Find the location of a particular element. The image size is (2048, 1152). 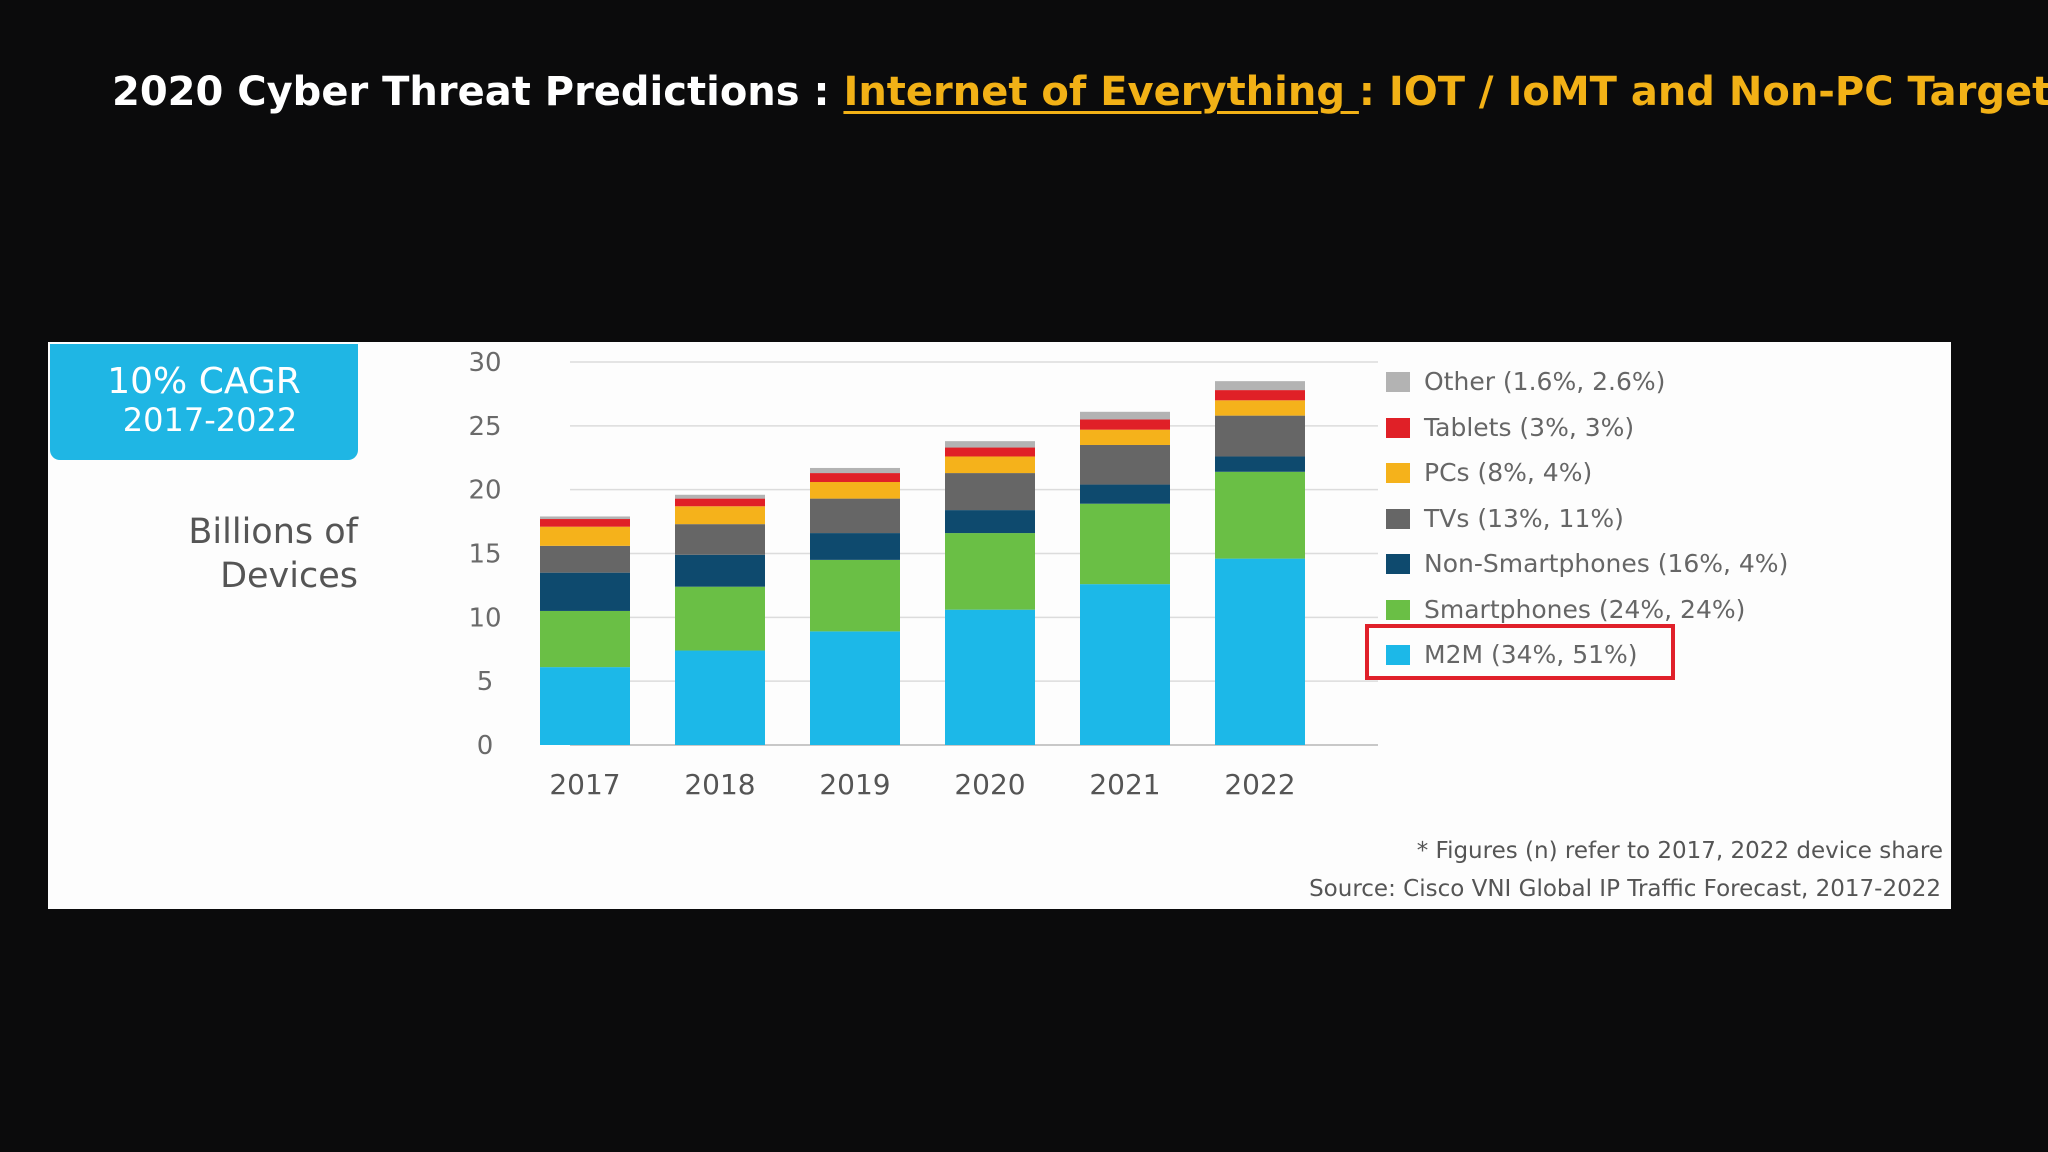

legend-item: TVs (13%, 11%) is located at coordinates (1646, 522).